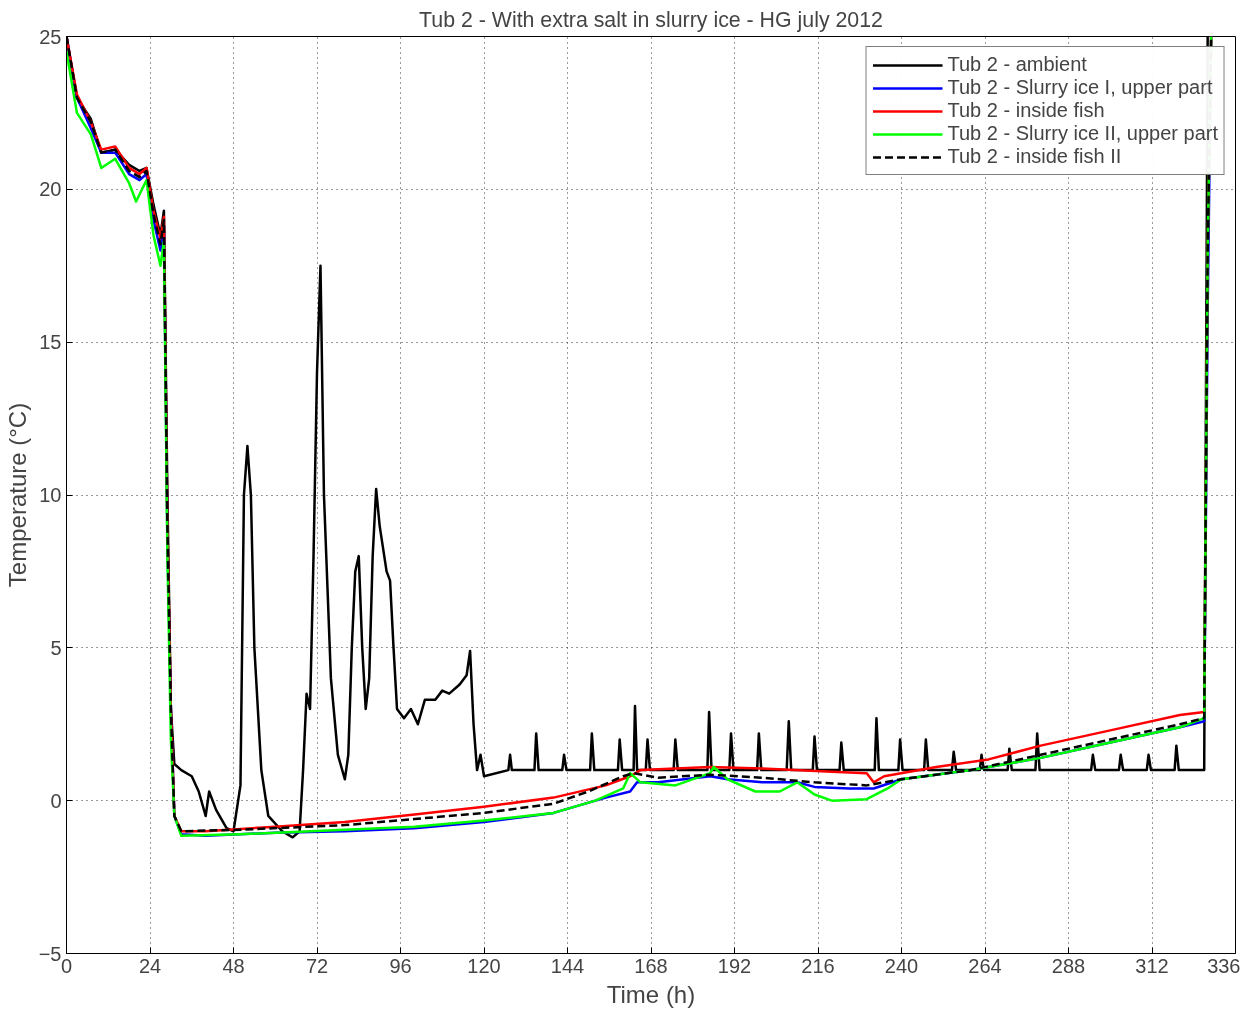 Image resolution: width=1253 pixels, height=1019 pixels. Describe the element at coordinates (50, 953) in the screenshot. I see `y-tick-label: −5` at that location.